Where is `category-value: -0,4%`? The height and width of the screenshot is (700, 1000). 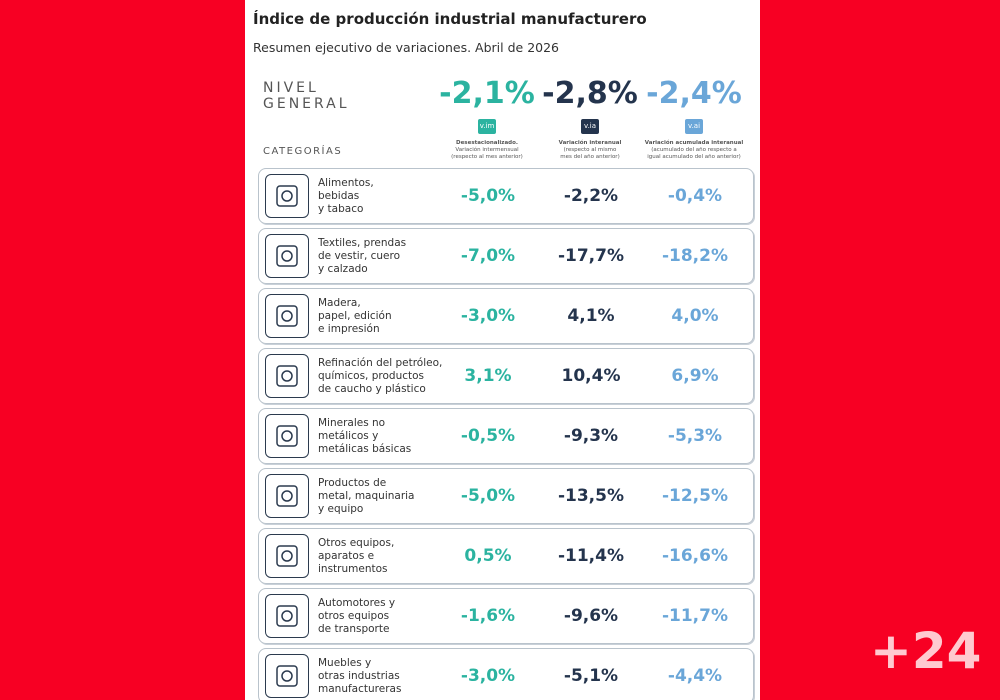
category-value: -0,4% is located at coordinates (695, 196).